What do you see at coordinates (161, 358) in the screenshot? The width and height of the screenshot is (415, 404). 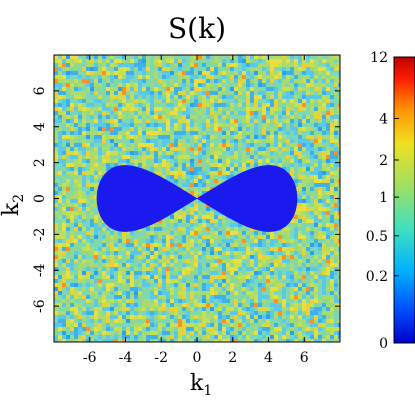 I see `x-tick-label: -2` at bounding box center [161, 358].